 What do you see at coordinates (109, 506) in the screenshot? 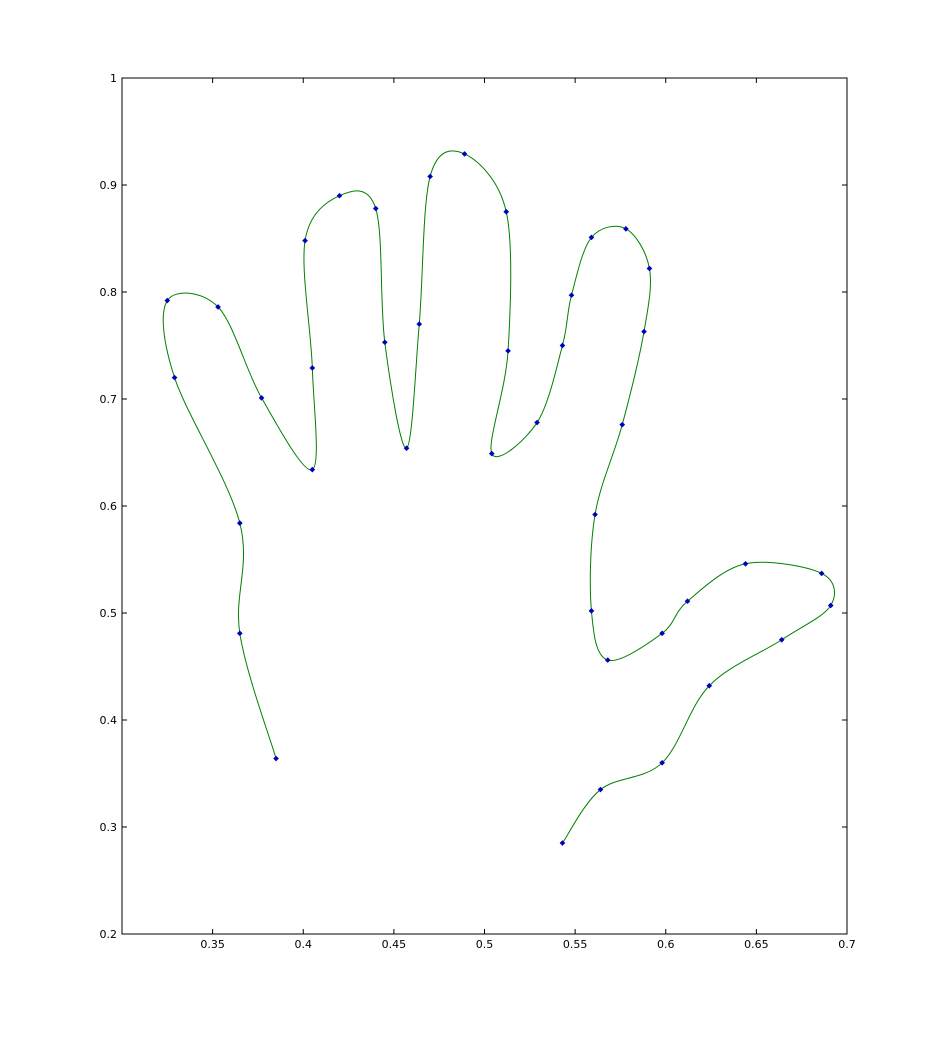
I see `y-tick-label: 0.6` at bounding box center [109, 506].